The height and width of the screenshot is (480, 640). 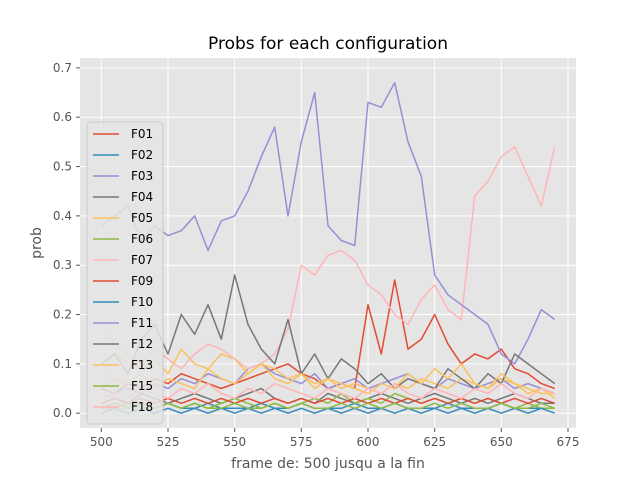 What do you see at coordinates (62, 68) in the screenshot?
I see `y-tick-label: 0.7` at bounding box center [62, 68].